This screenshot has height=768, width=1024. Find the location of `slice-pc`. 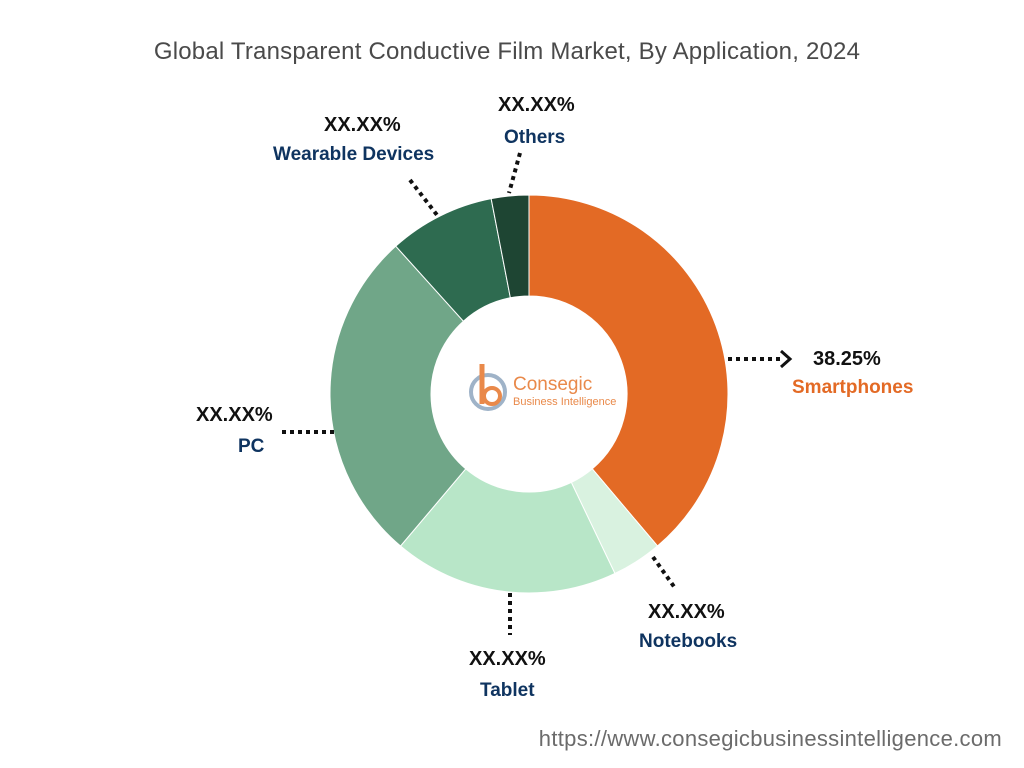

slice-pc is located at coordinates (398, 396).